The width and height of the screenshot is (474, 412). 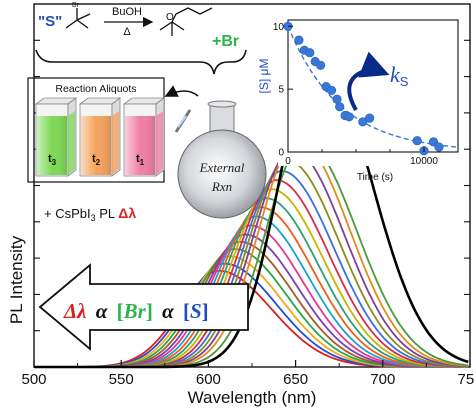 I want to click on arrow-delta-lambda: Δλ, so click(x=75, y=311).